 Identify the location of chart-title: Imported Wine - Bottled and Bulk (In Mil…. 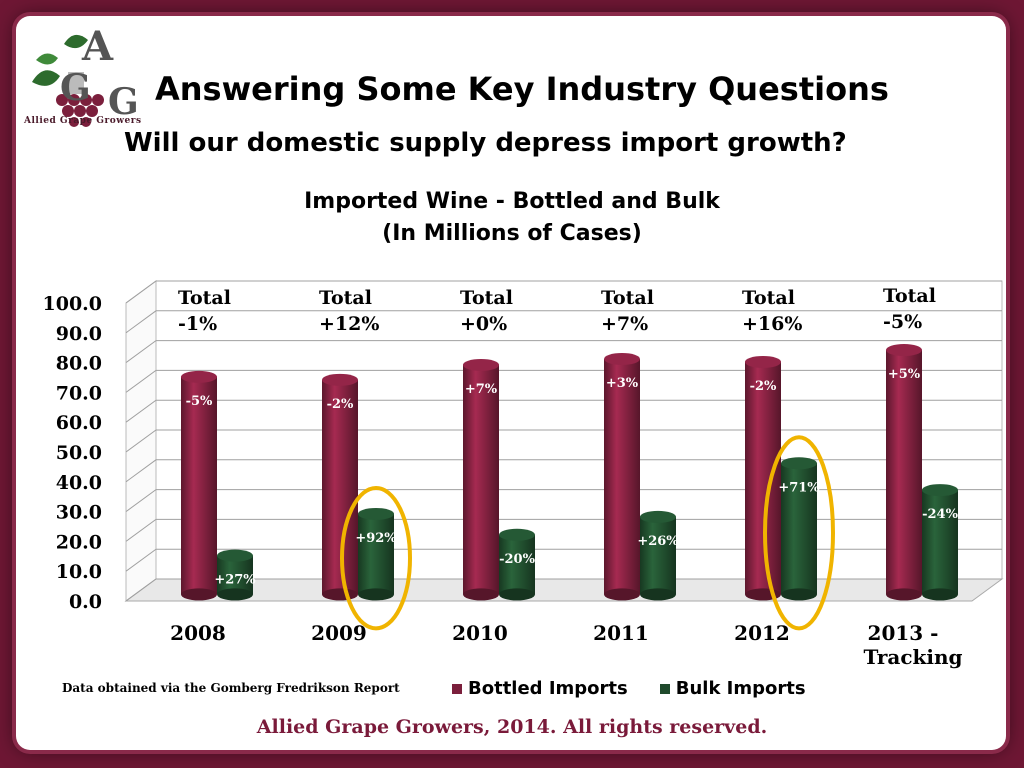
(512, 218).